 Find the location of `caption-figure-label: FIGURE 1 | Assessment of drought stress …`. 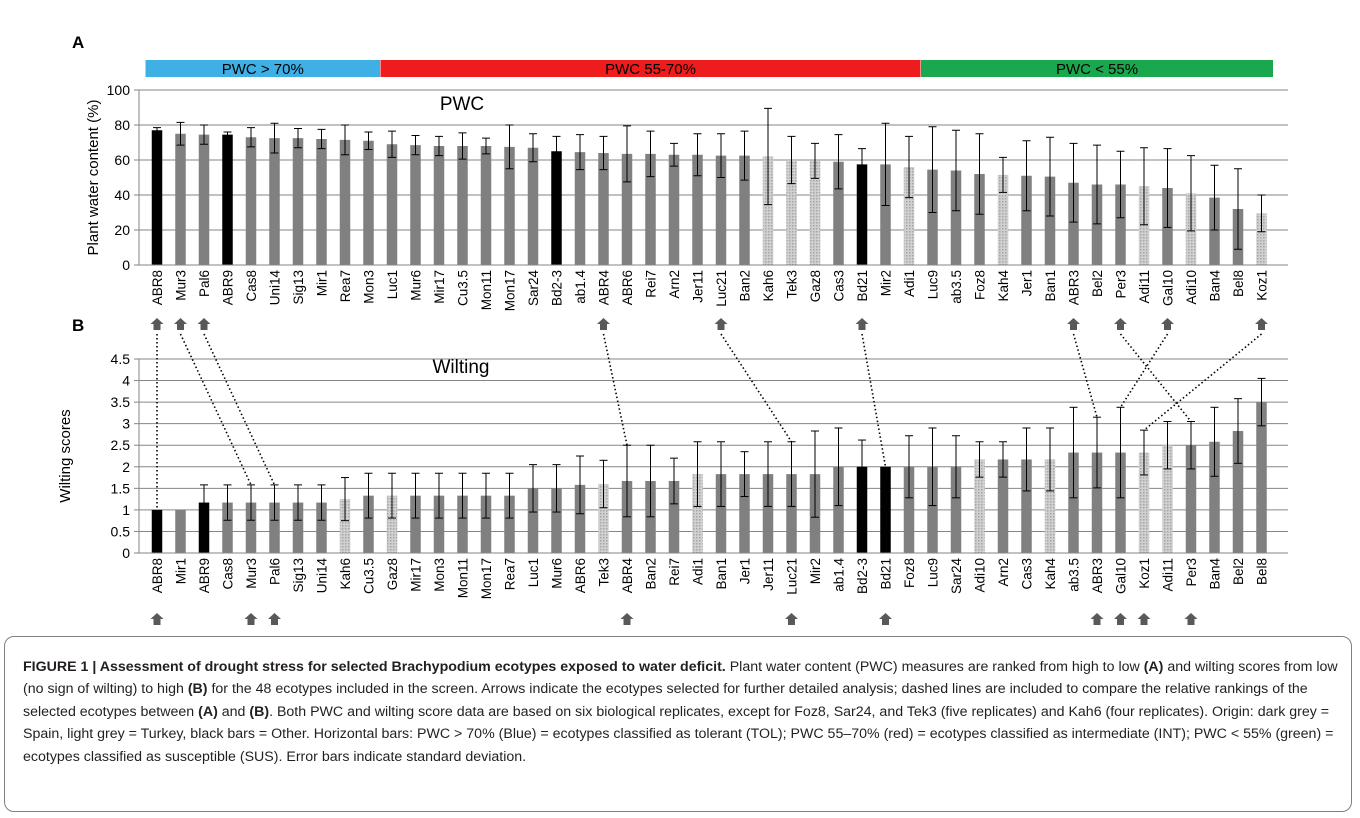

caption-figure-label: FIGURE 1 | Assessment of drought stress … is located at coordinates (374, 667).